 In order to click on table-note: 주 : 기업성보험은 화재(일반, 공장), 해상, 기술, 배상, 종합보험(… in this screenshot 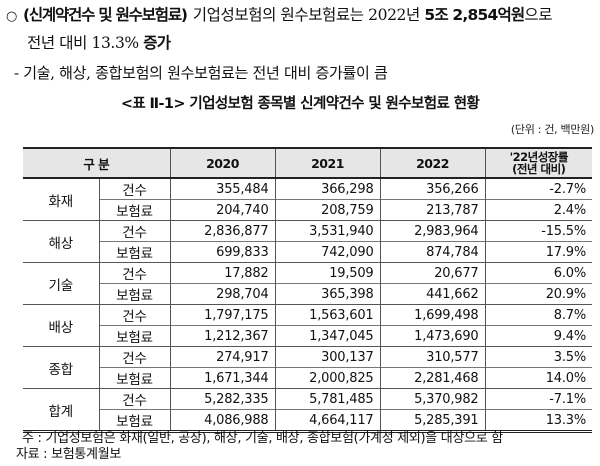, I will do `click(262, 438)`.